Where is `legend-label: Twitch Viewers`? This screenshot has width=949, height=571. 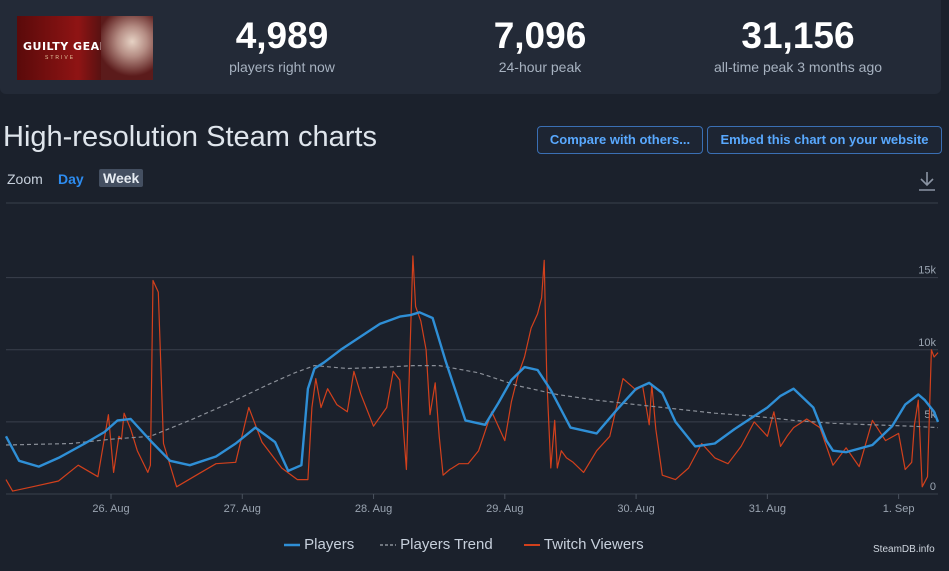 legend-label: Twitch Viewers is located at coordinates (593, 544).